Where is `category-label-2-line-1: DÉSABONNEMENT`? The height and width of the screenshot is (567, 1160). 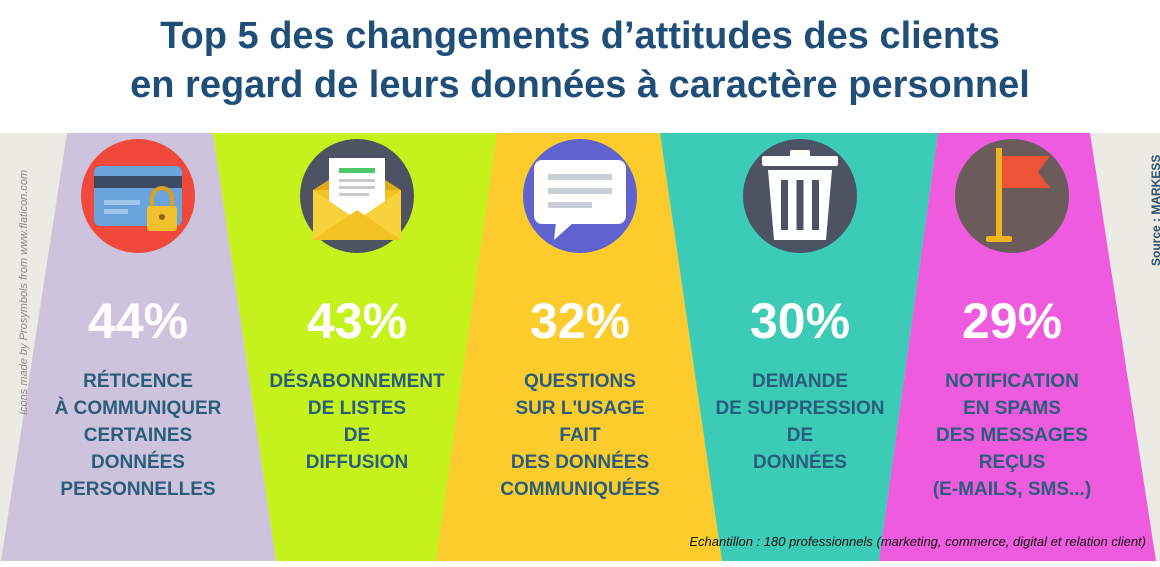
category-label-2-line-1: DÉSABONNEMENT is located at coordinates (357, 381).